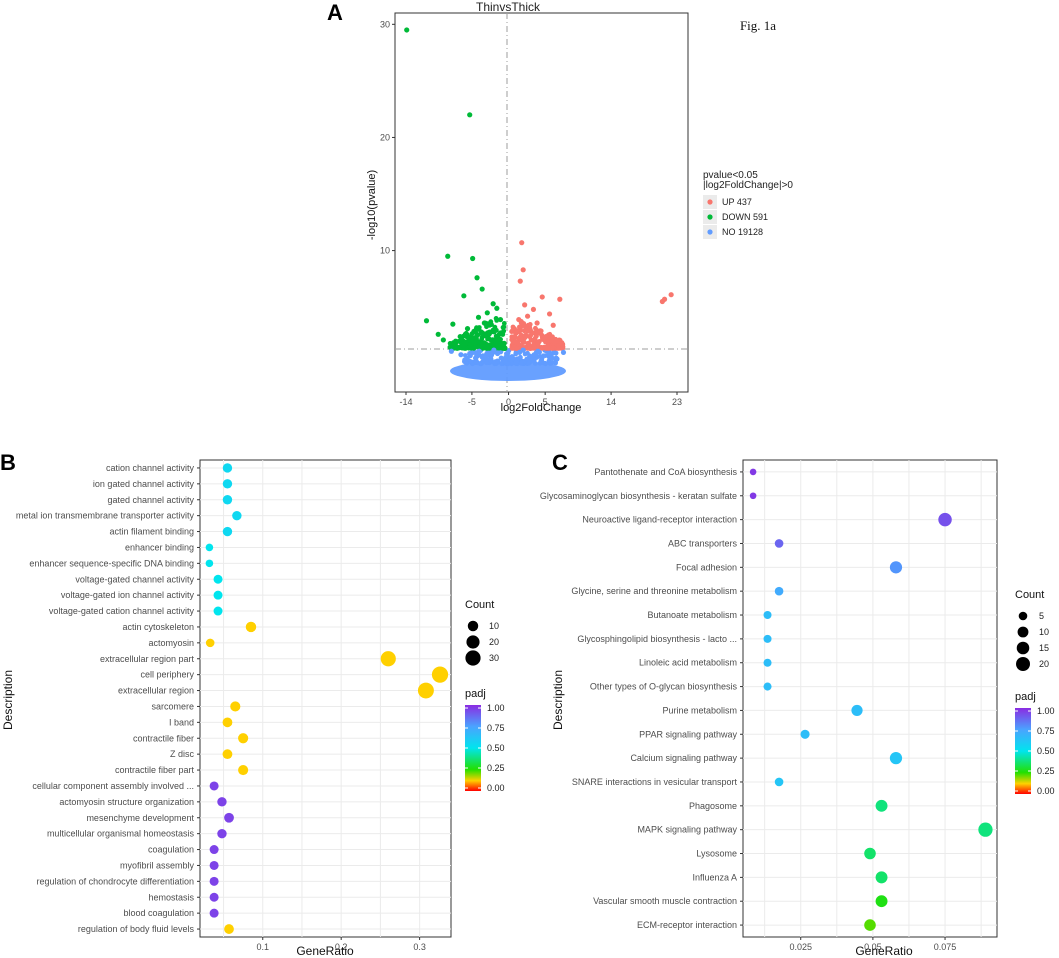 This screenshot has width=1059, height=958. I want to click on kegg-count-legend-label: 15, so click(1044, 648).